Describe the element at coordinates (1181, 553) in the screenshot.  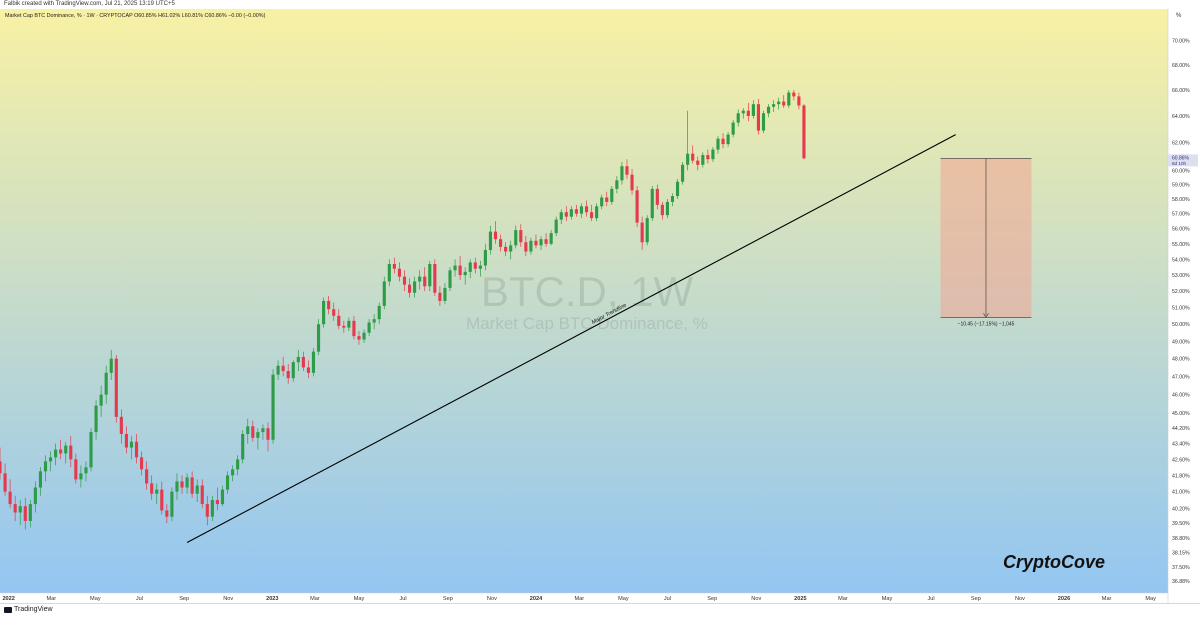
I see `y-tick-label: 38.15%` at that location.